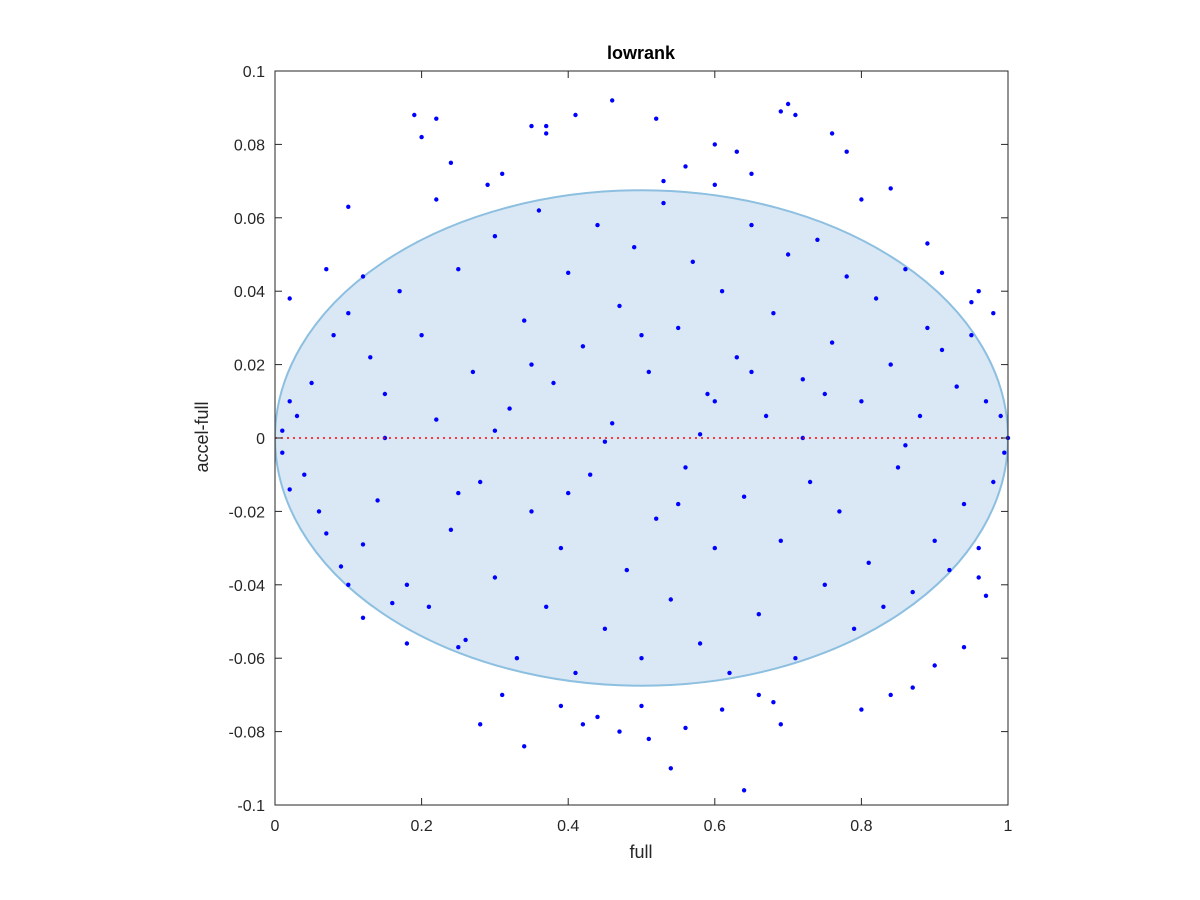  I want to click on x-tick-label: 0.8, so click(861, 826).